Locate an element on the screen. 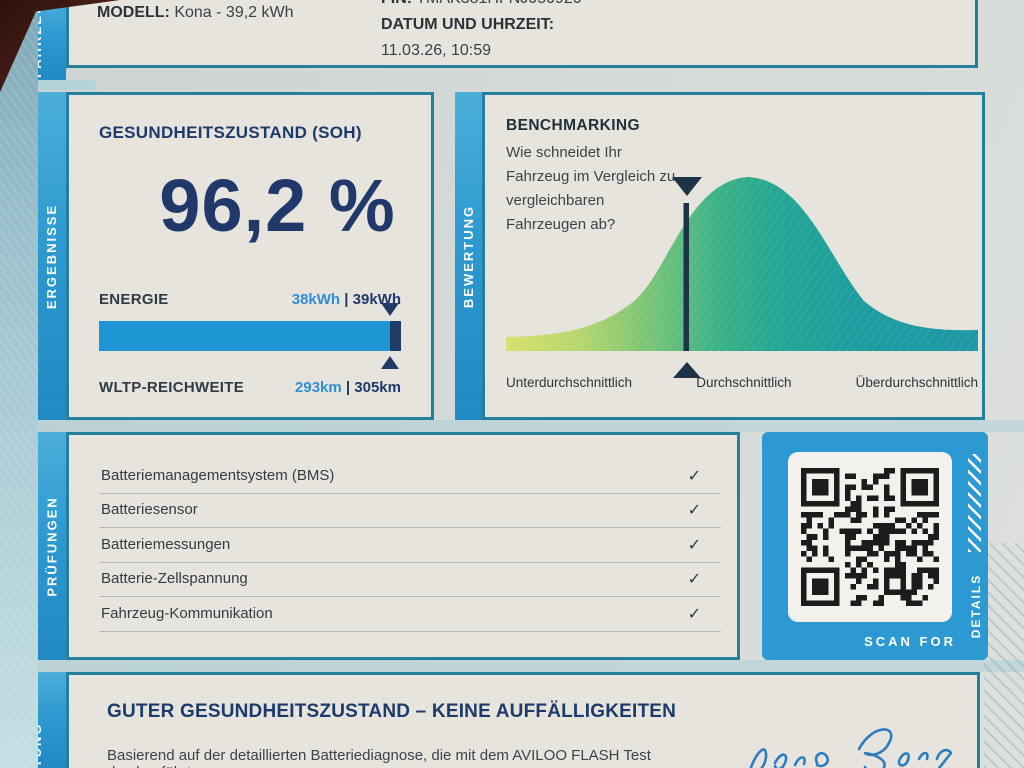  wltp-original: 305km is located at coordinates (377, 387).